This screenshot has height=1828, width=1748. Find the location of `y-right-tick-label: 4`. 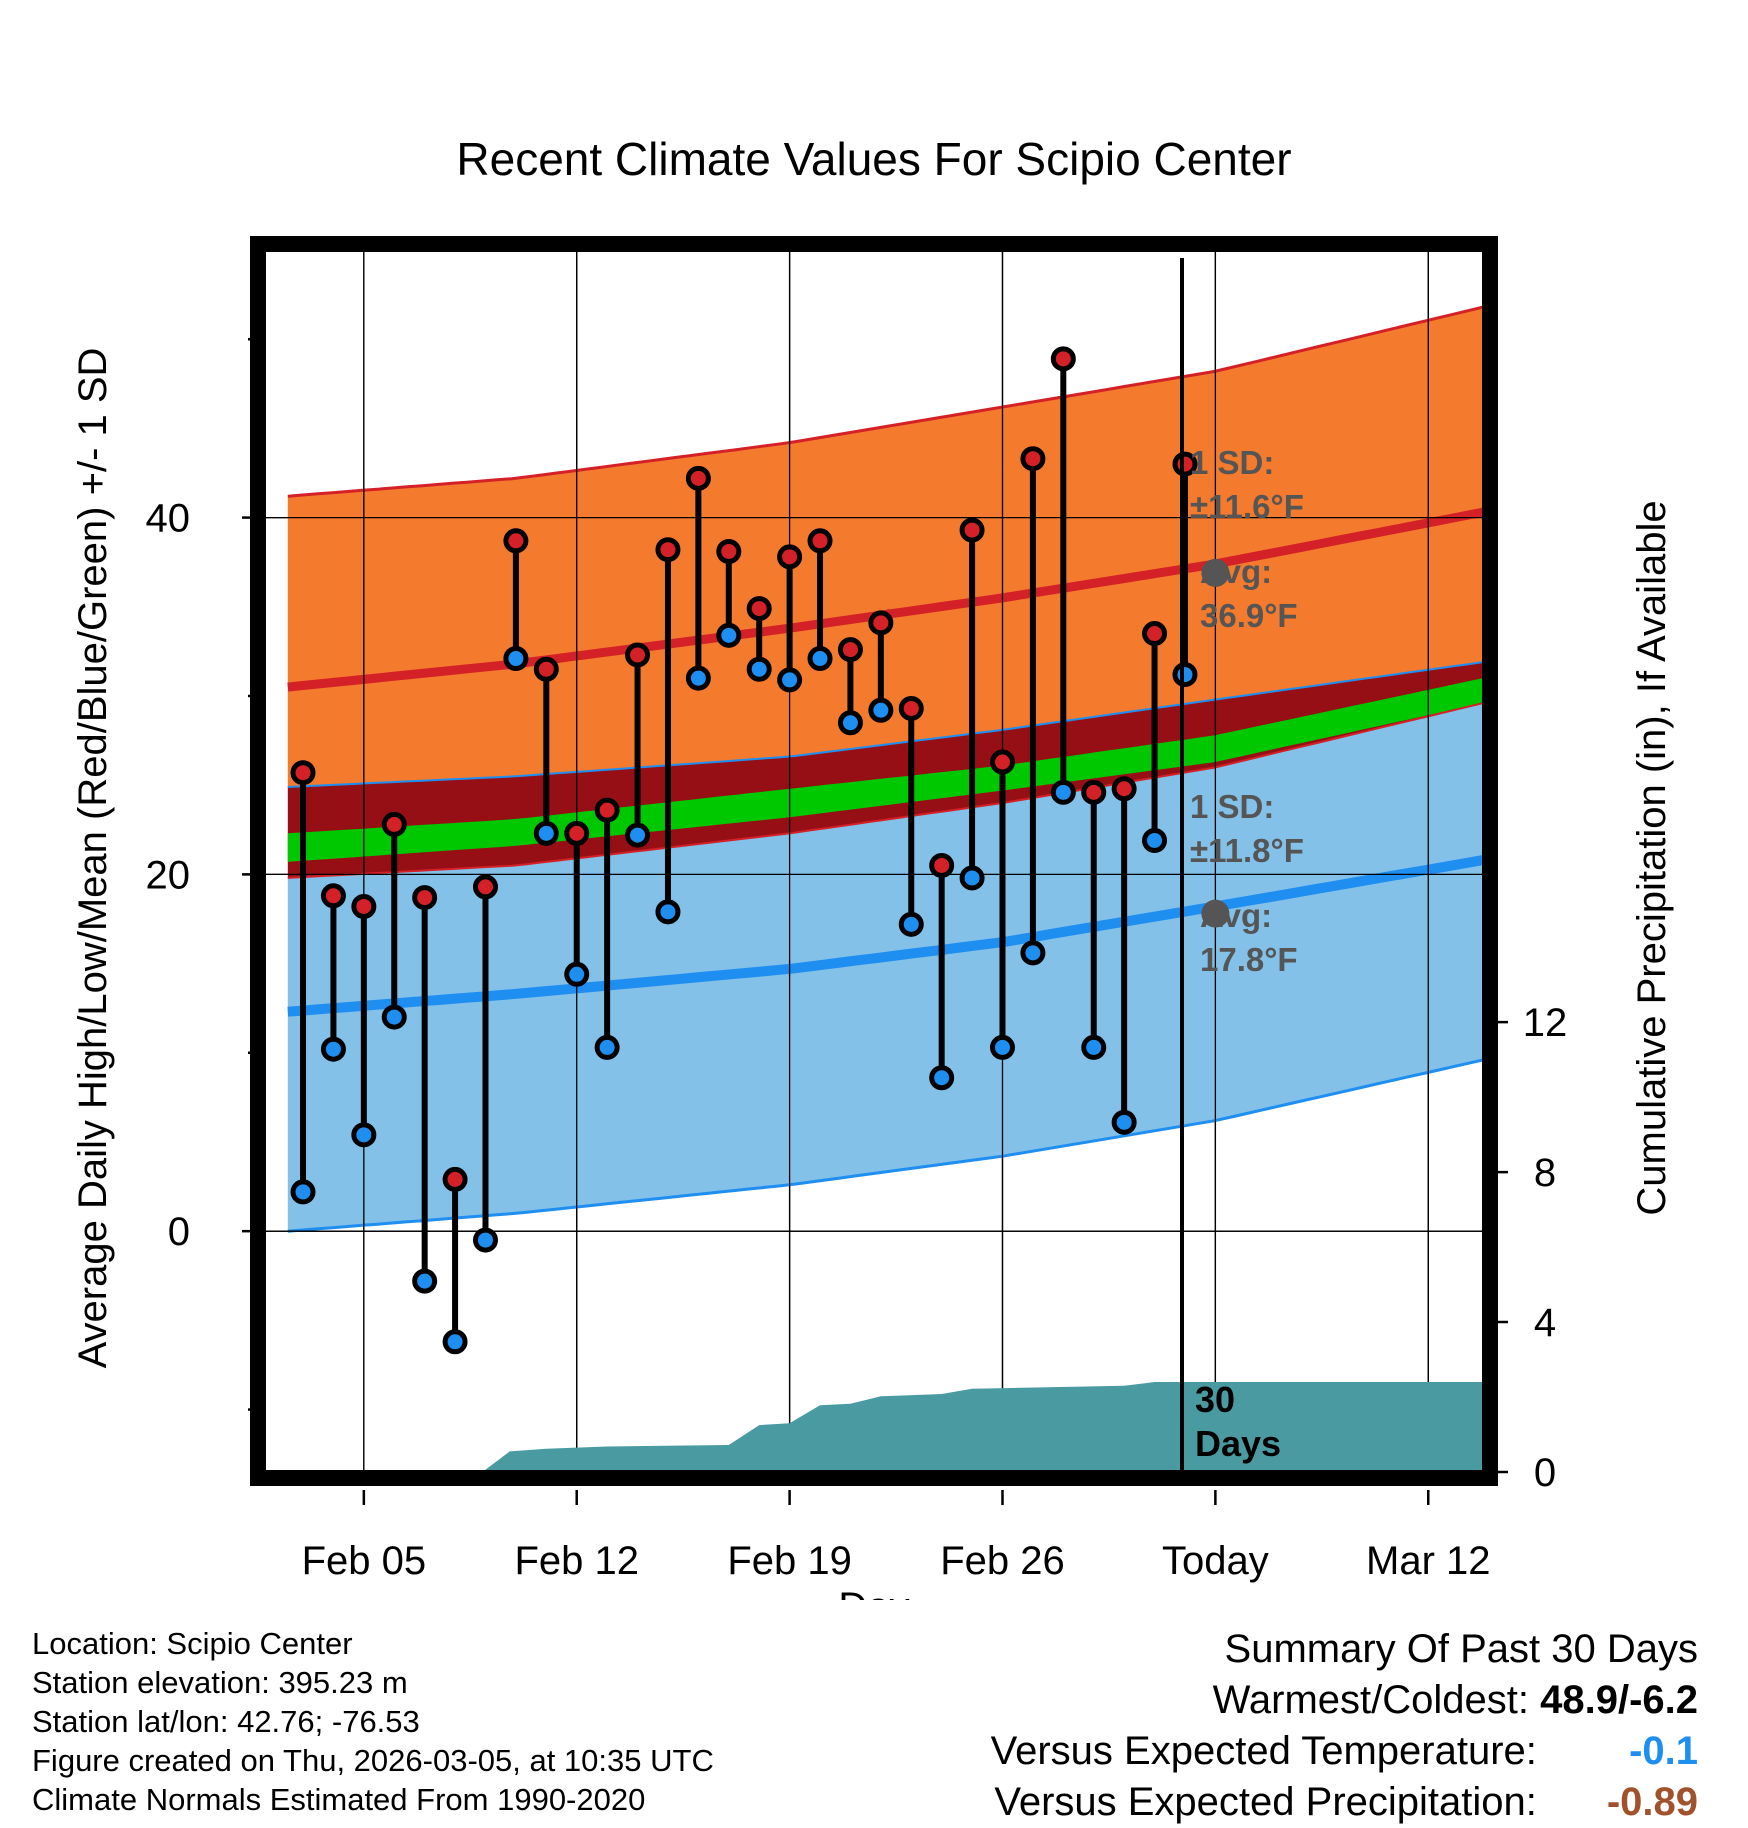

y-right-tick-label: 4 is located at coordinates (1545, 1323).